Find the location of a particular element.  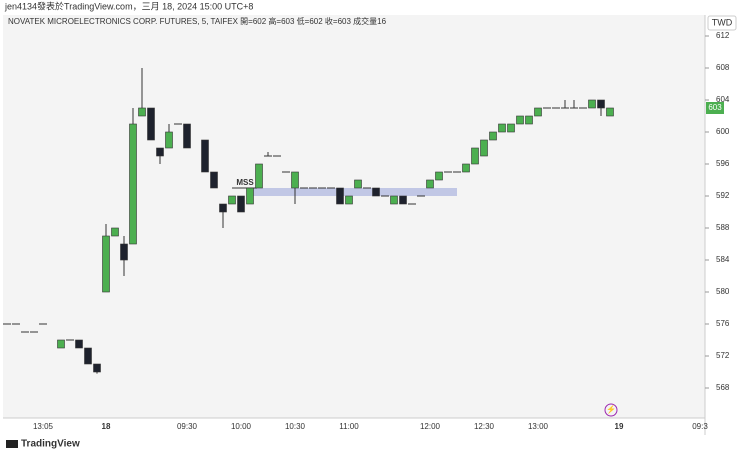

y-tick-label: 596 is located at coordinates (723, 163).